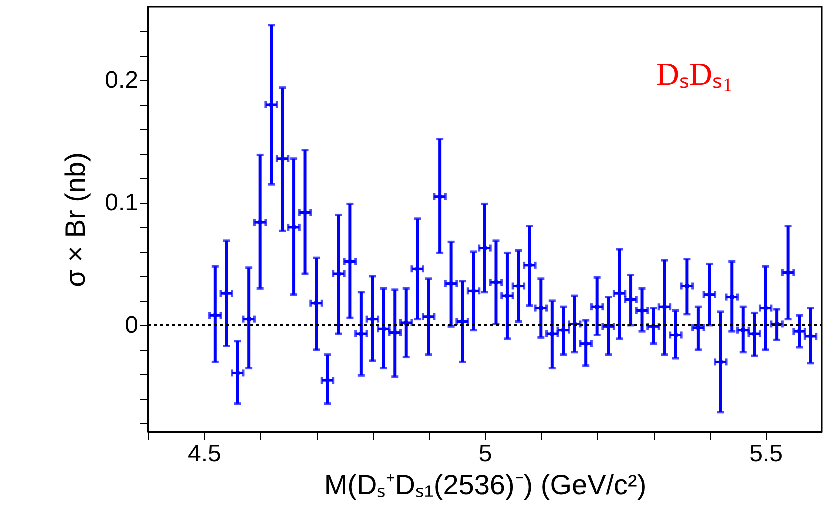 This screenshot has width=826, height=523. I want to click on y-tick-label: 0.2, so click(121, 80).